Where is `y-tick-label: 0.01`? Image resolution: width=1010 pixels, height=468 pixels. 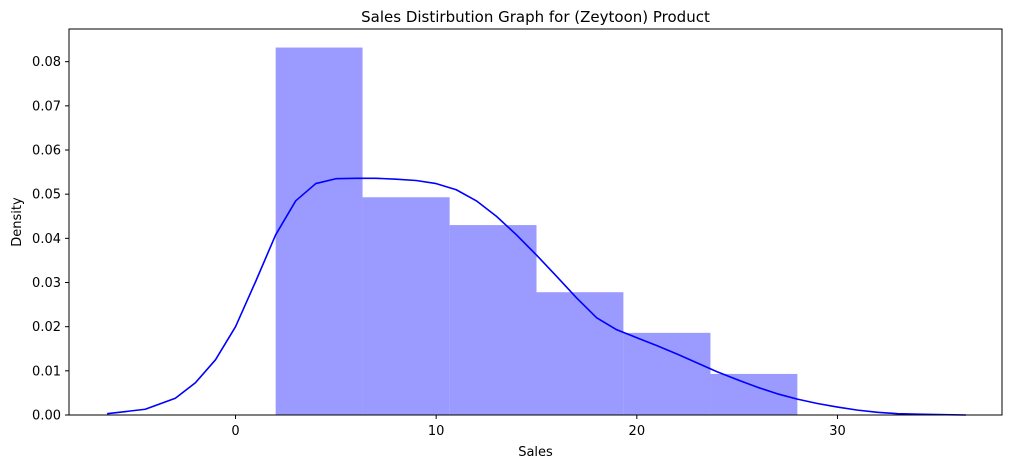
y-tick-label: 0.01 is located at coordinates (46, 371).